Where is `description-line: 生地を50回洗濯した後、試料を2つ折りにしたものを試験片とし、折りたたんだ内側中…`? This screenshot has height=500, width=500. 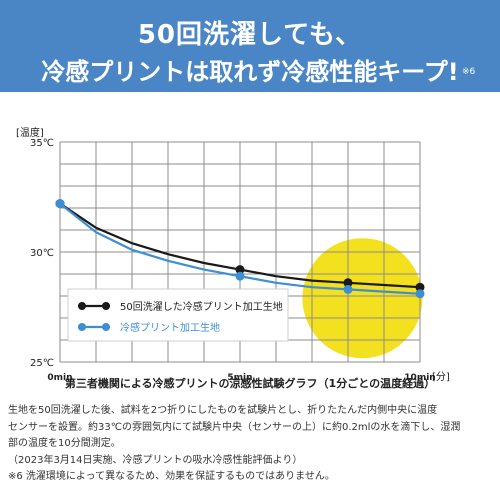
description-line: 生地を50回洗濯した後、試料を2つ折りにしたものを試験片とし、折りたたんだ内側中… is located at coordinates (223, 410).